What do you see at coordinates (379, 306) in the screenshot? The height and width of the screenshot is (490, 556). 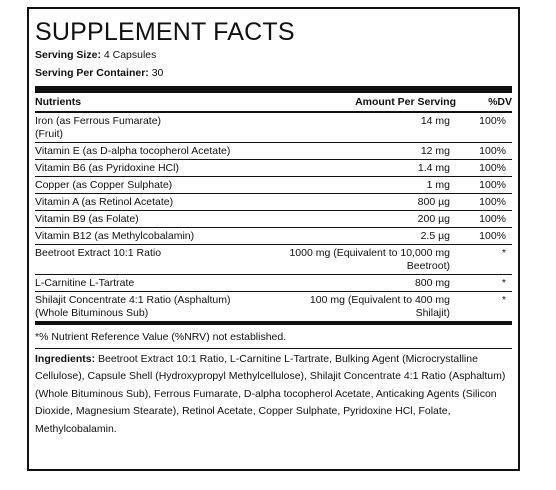 I see `nutrient-amount: 100 mg (Equivalent to 400 mg Shilajit)` at bounding box center [379, 306].